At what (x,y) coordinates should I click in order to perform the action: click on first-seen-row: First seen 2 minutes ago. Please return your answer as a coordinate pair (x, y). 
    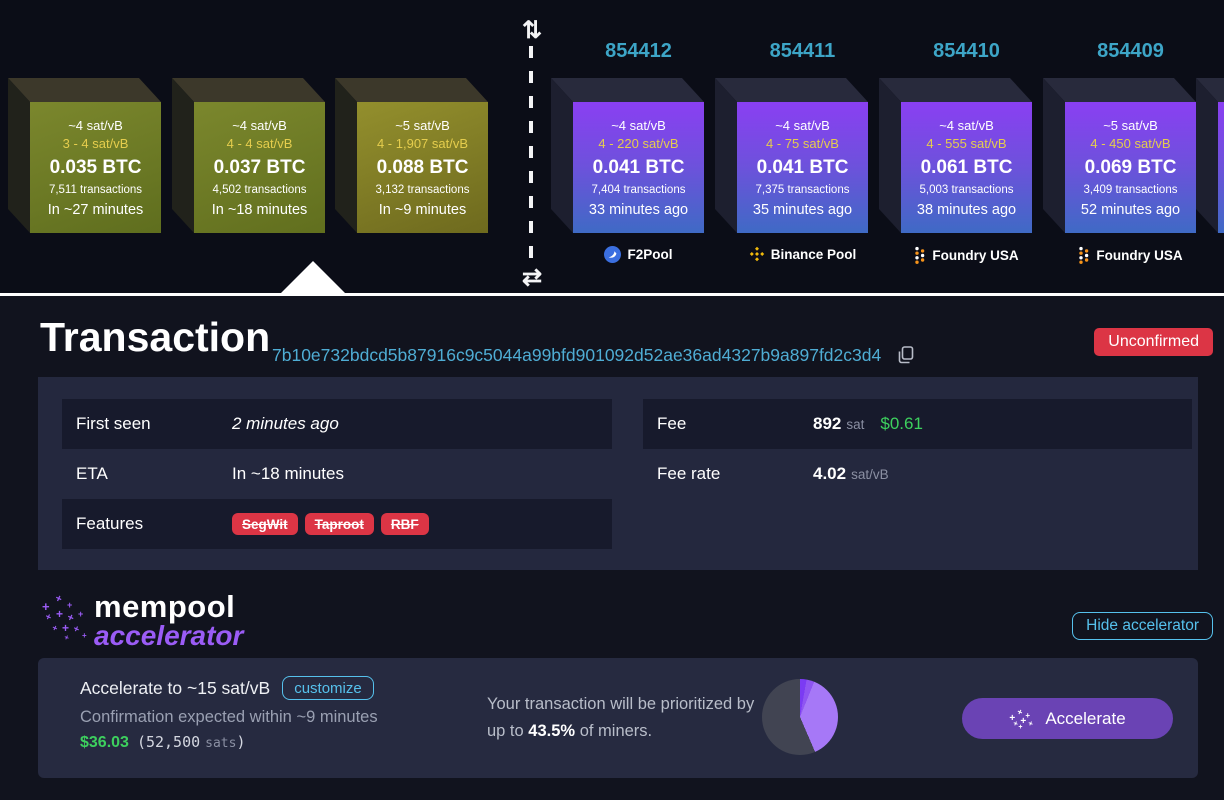
    Looking at the image, I should click on (337, 424).